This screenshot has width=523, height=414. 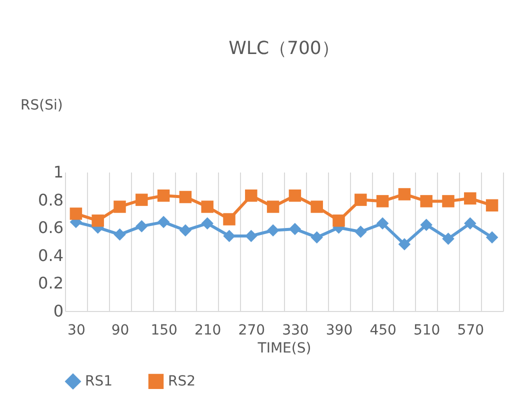 I want to click on x-axis-title: TIME(S), so click(x=284, y=348).